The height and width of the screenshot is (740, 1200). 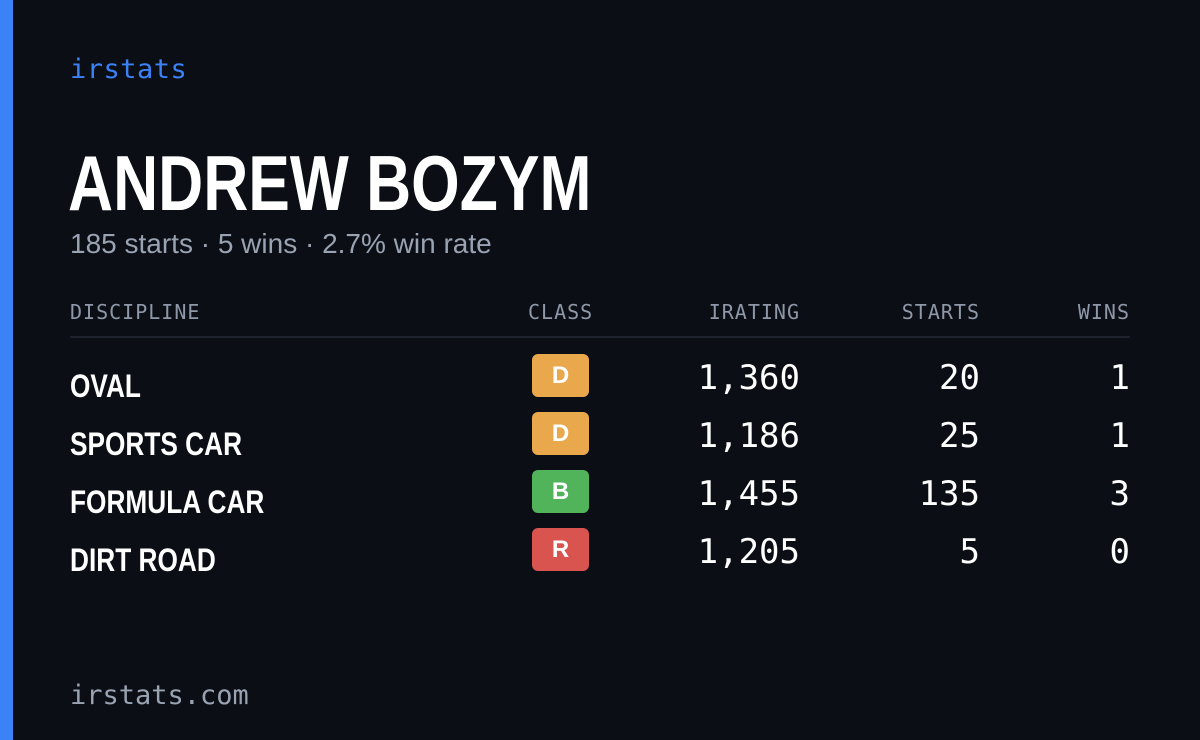 I want to click on irating-value: 1,455, so click(x=748, y=494).